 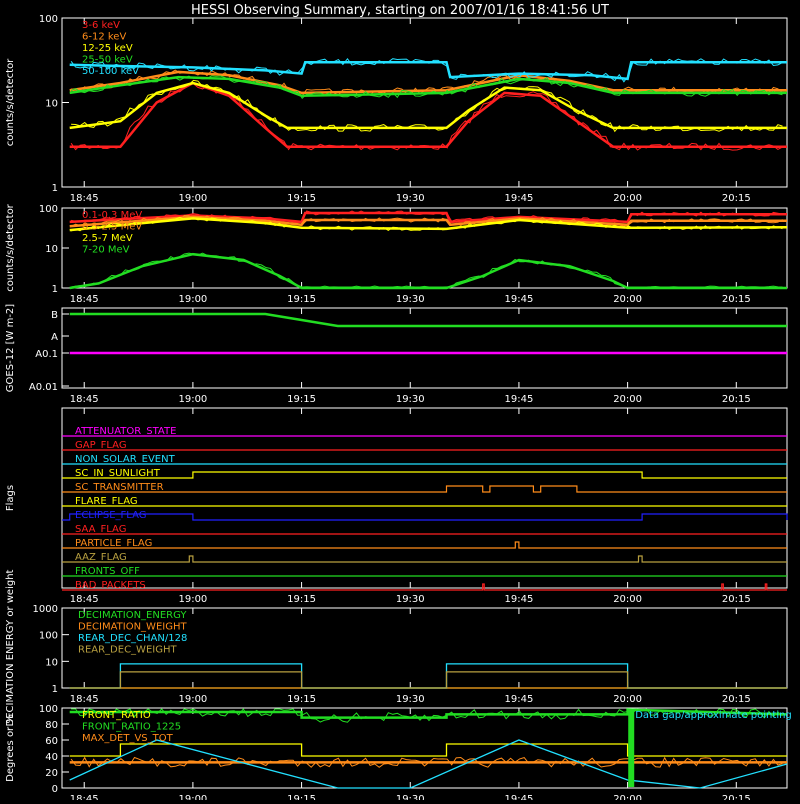 What do you see at coordinates (426, 762) in the screenshot?
I see `series-ratios-2-noise` at bounding box center [426, 762].